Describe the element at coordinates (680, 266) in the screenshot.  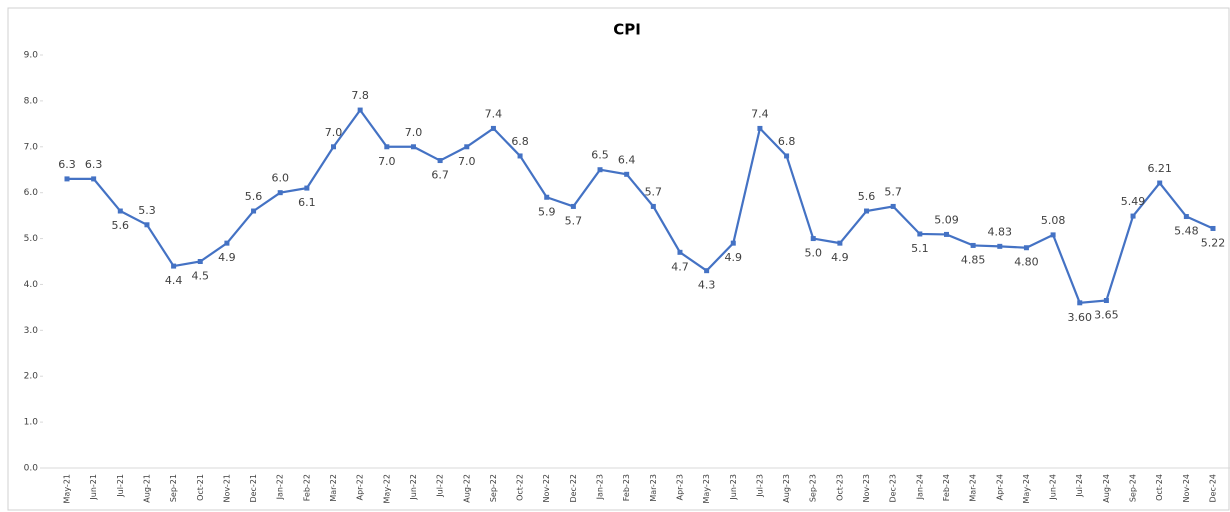
I see `value-label: 4.7` at that location.